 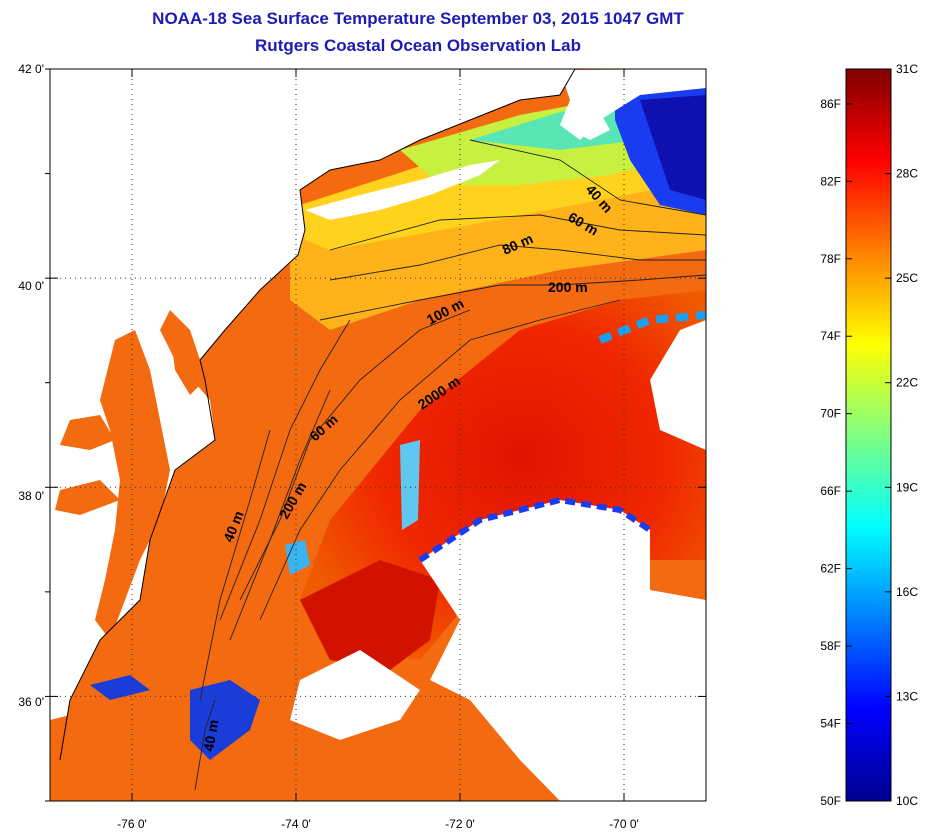 I want to click on lon-label: -70 0', so click(x=624, y=824).